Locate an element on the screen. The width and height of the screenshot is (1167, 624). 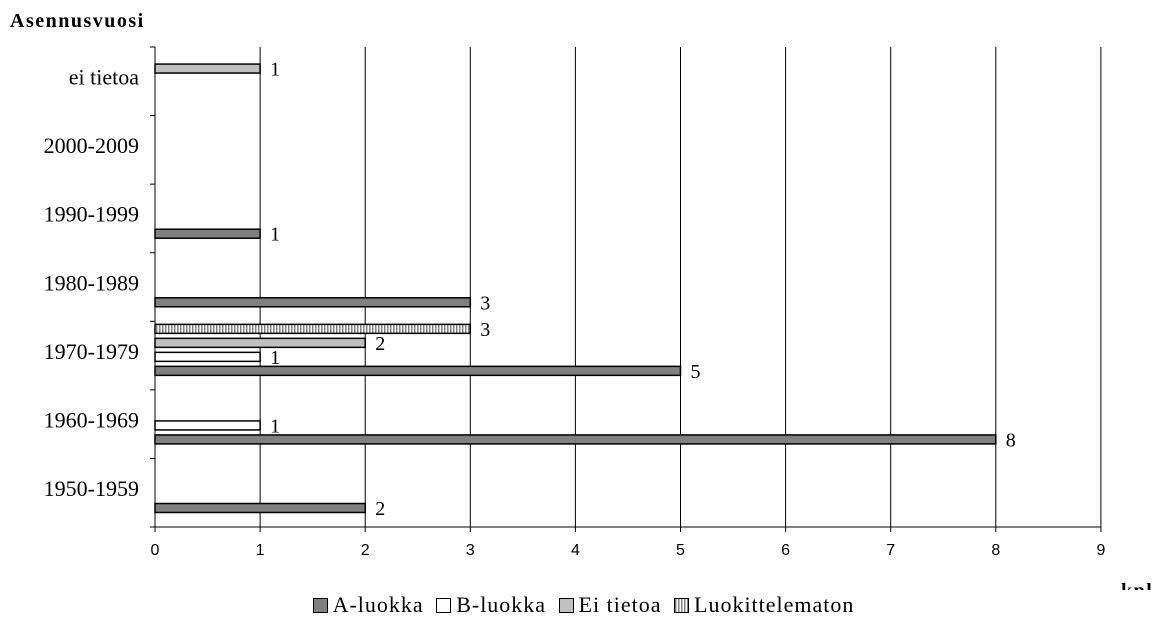
legend-label-a-luokka: A-luokka is located at coordinates (378, 604).